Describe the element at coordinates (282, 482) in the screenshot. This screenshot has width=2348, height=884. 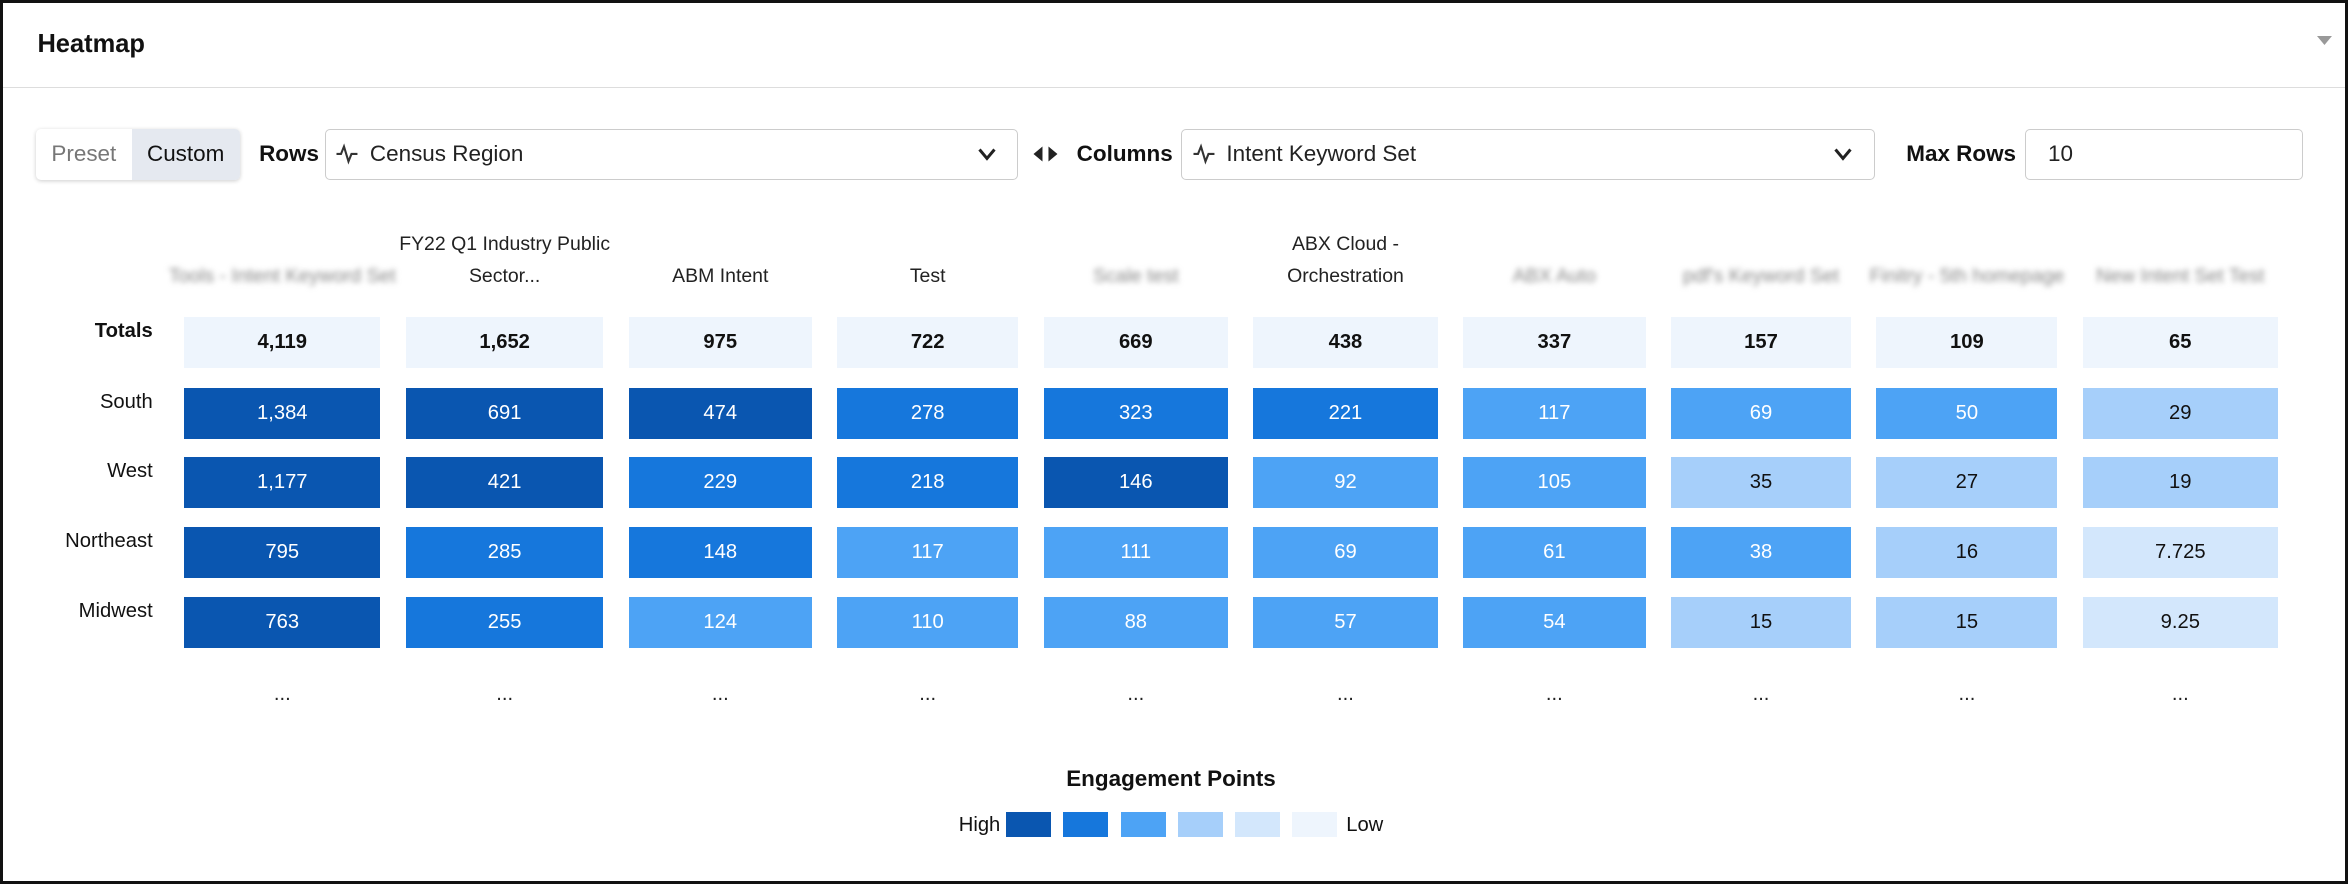
I see `heatmap-cell: 1,177` at that location.